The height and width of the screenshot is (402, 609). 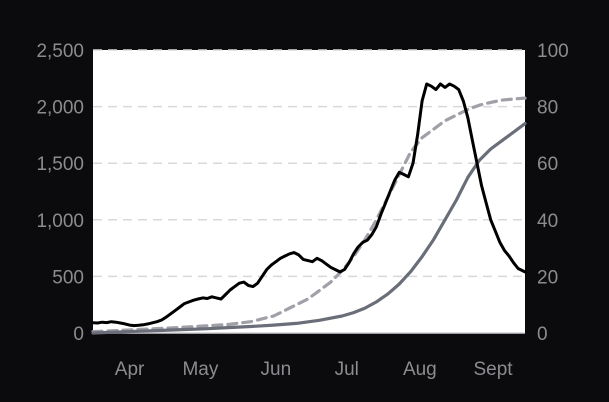 I want to click on x-tick-label: Sept, so click(x=493, y=369).